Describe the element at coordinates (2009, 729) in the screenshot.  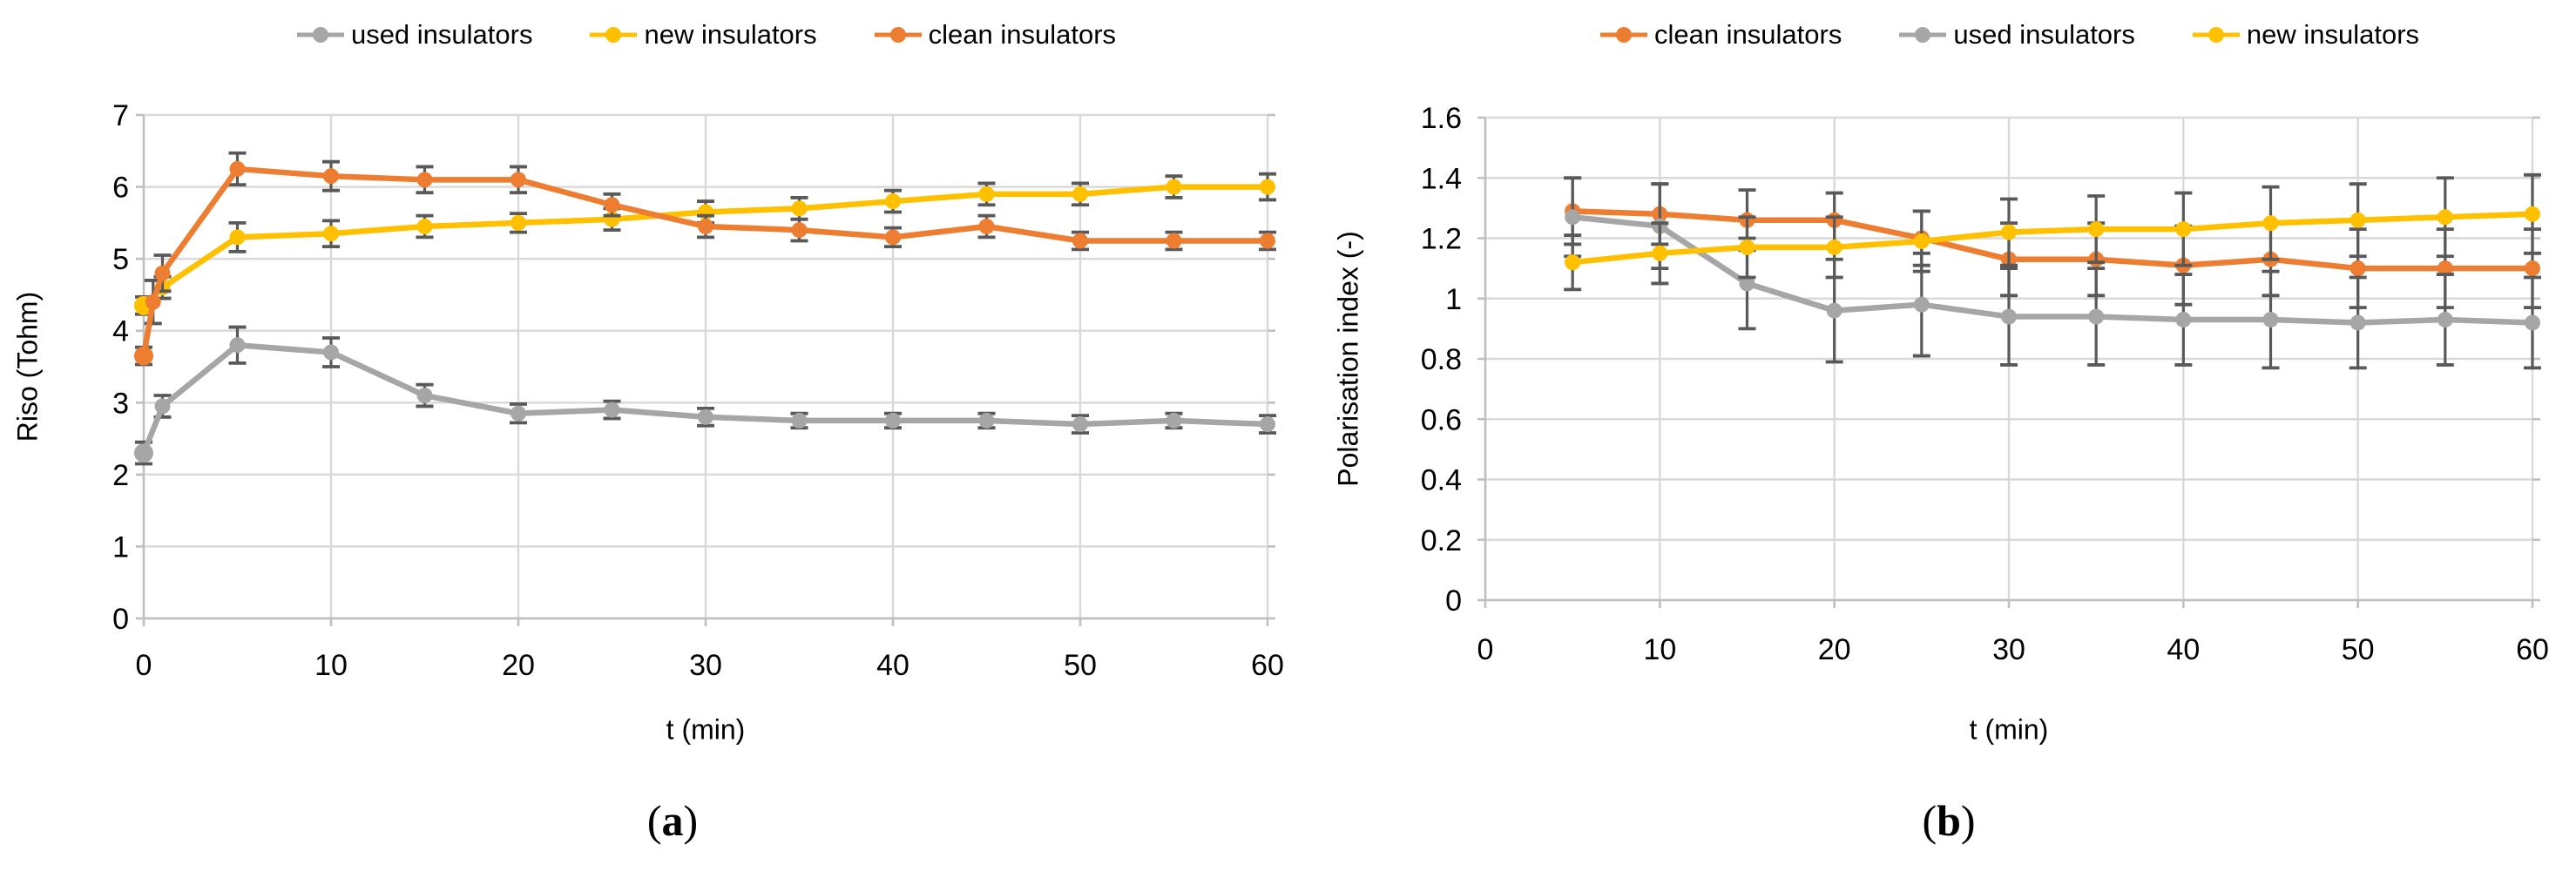
I see `x-axis-title-b: t (min)` at that location.